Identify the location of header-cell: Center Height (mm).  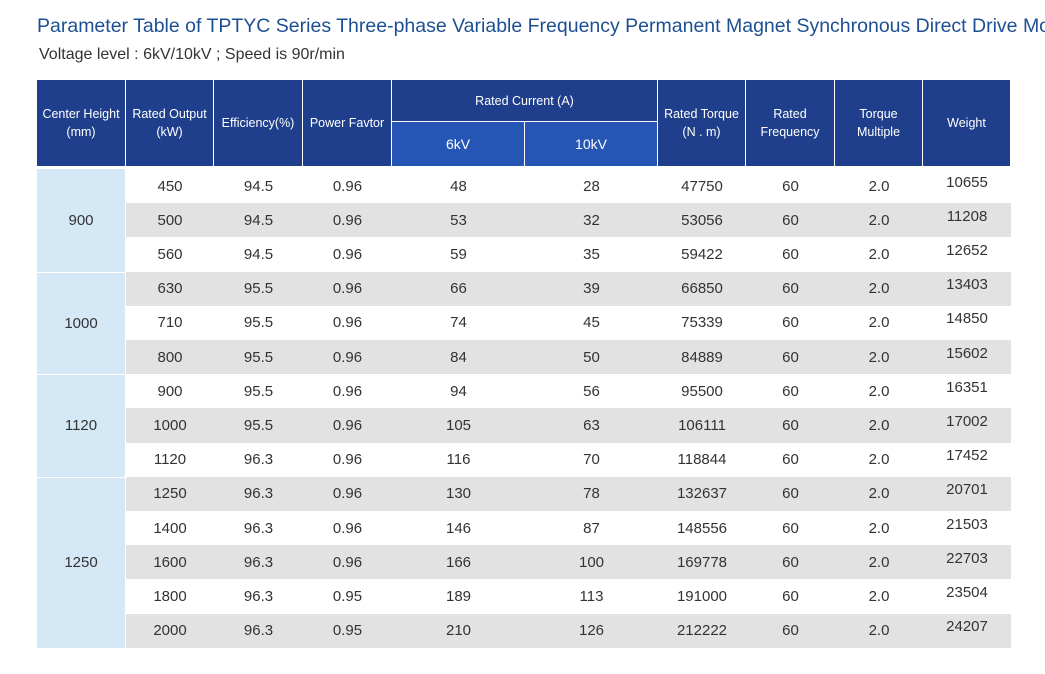
(81, 123).